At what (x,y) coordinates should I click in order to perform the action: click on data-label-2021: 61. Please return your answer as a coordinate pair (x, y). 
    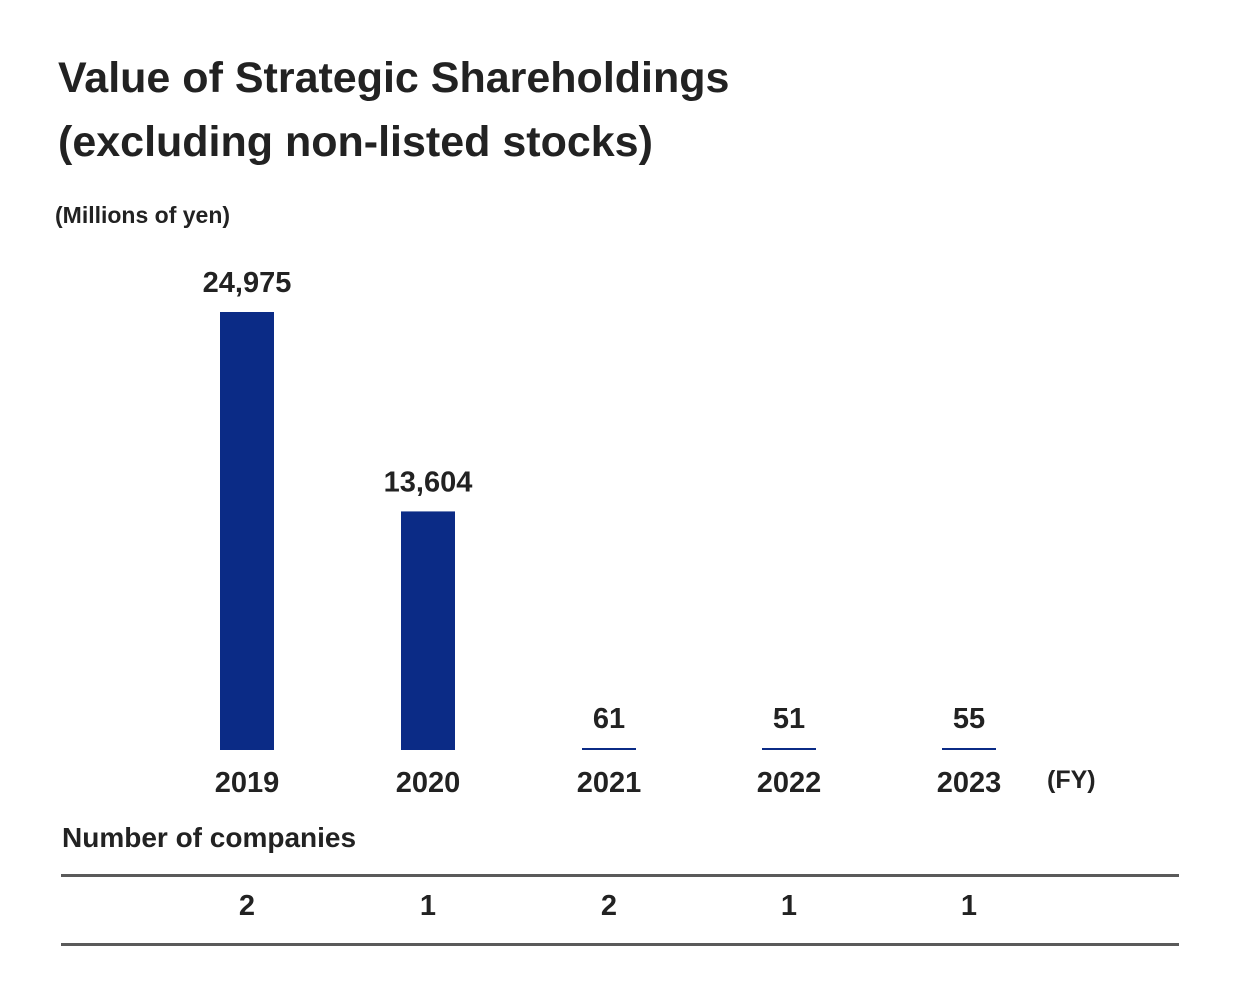
    Looking at the image, I should click on (609, 719).